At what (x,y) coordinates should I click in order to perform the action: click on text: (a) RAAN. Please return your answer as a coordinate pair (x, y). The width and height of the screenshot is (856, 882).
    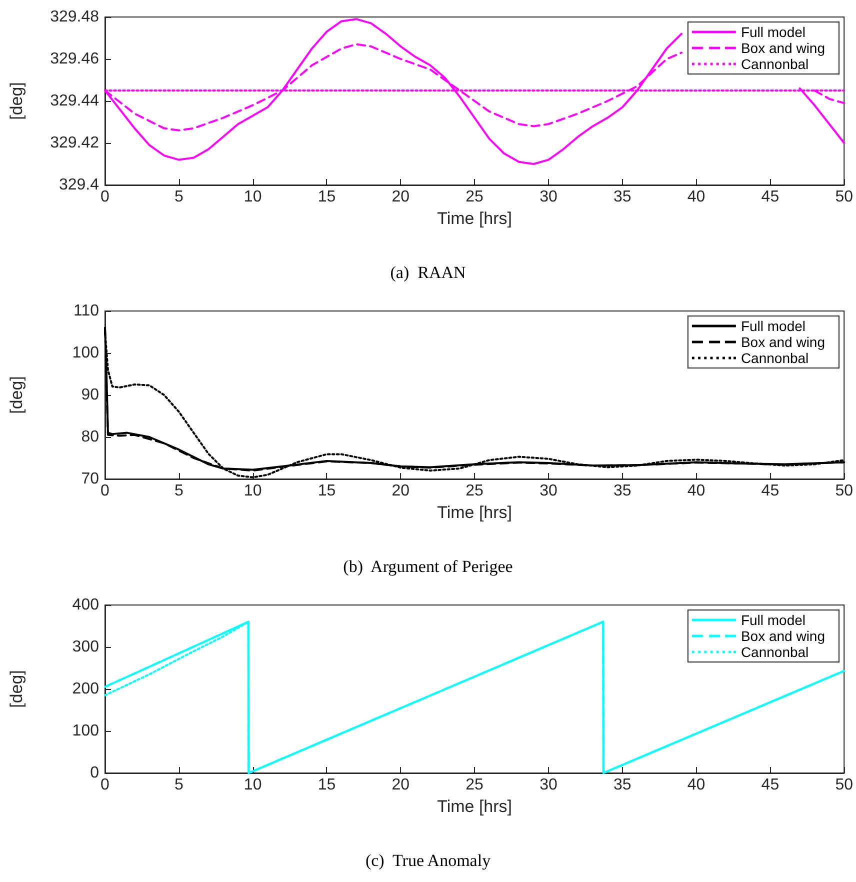
    Looking at the image, I should click on (428, 272).